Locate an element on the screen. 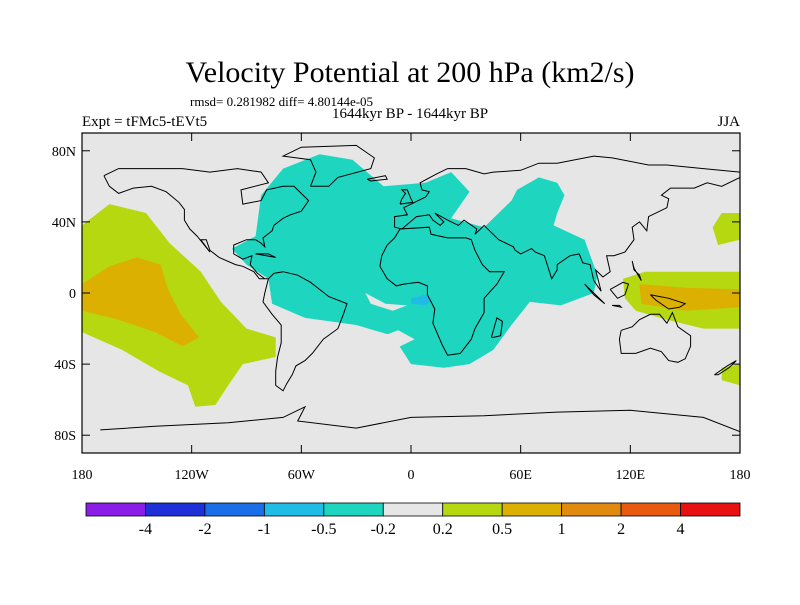 This screenshot has height=605, width=800. colorbar-label: -0.5 is located at coordinates (323, 529).